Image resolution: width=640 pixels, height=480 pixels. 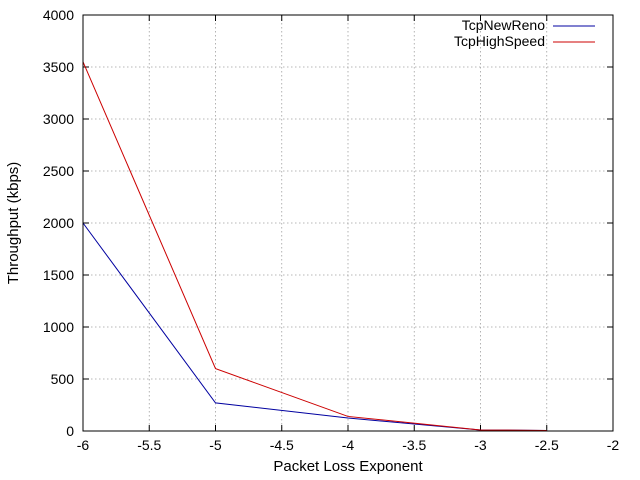 I want to click on x-tick-label: -6, so click(x=83, y=445).